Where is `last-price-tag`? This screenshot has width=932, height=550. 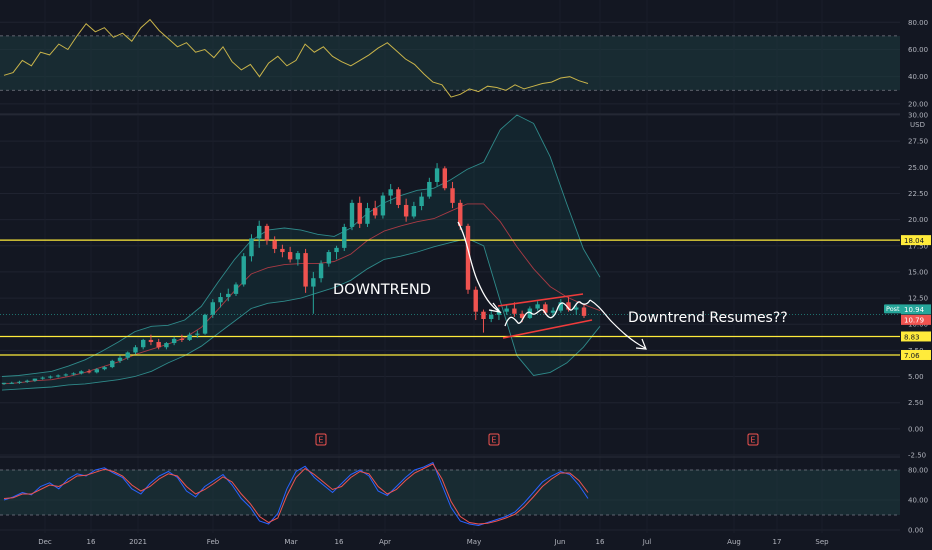
last-price-tag is located at coordinates (916, 309).